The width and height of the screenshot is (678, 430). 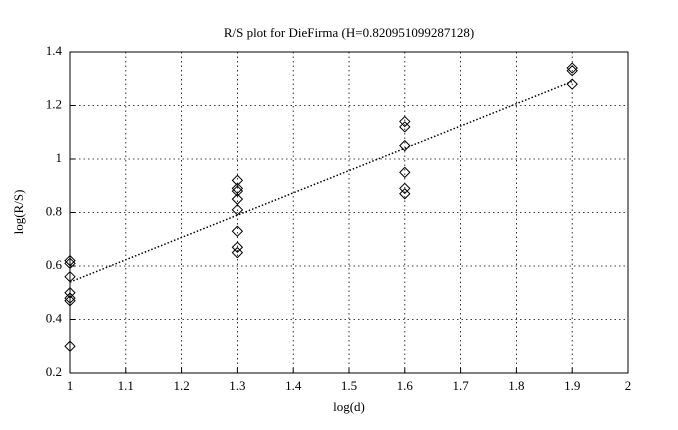 I want to click on y-tick-label: 0.4, so click(x=54, y=317).